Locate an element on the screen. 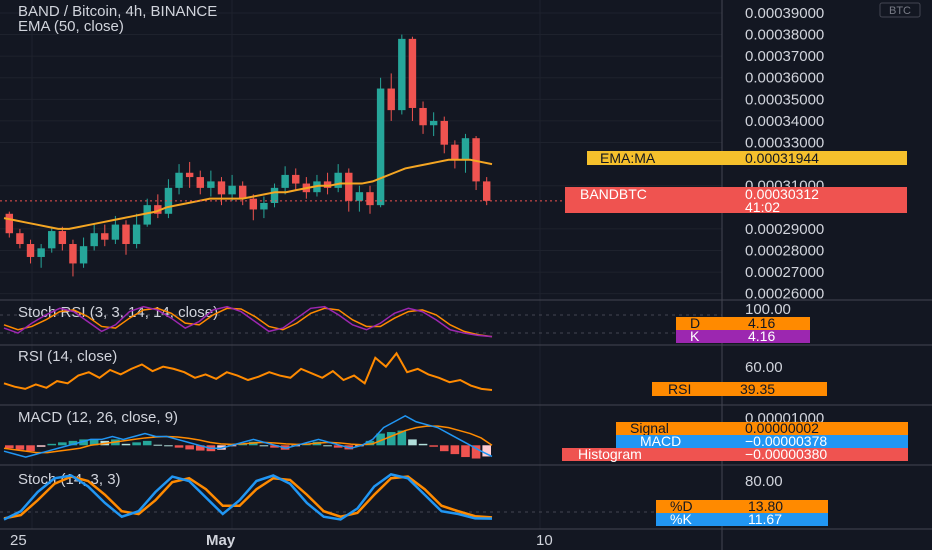 Image resolution: width=932 pixels, height=550 pixels. price-tag-label: BANDBTC is located at coordinates (613, 194).